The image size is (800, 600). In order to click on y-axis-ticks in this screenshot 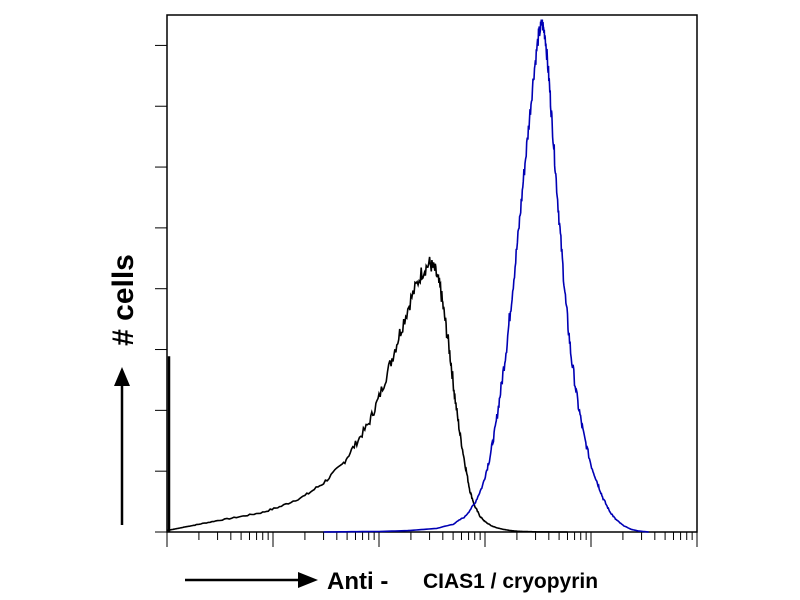, I will do `click(161, 288)`.